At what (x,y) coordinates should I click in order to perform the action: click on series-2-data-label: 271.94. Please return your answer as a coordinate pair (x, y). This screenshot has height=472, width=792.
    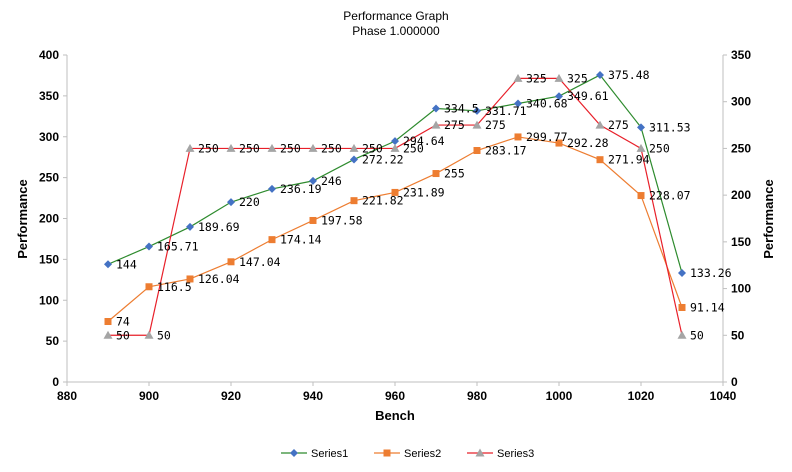
    Looking at the image, I should click on (629, 160).